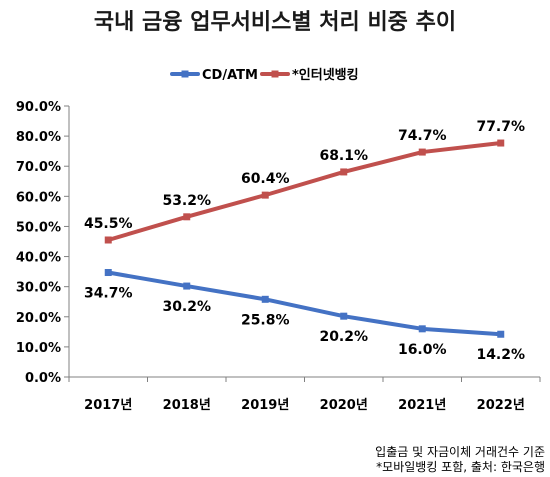  Describe the element at coordinates (38, 167) in the screenshot. I see `y-tick-label: 70.0%` at that location.